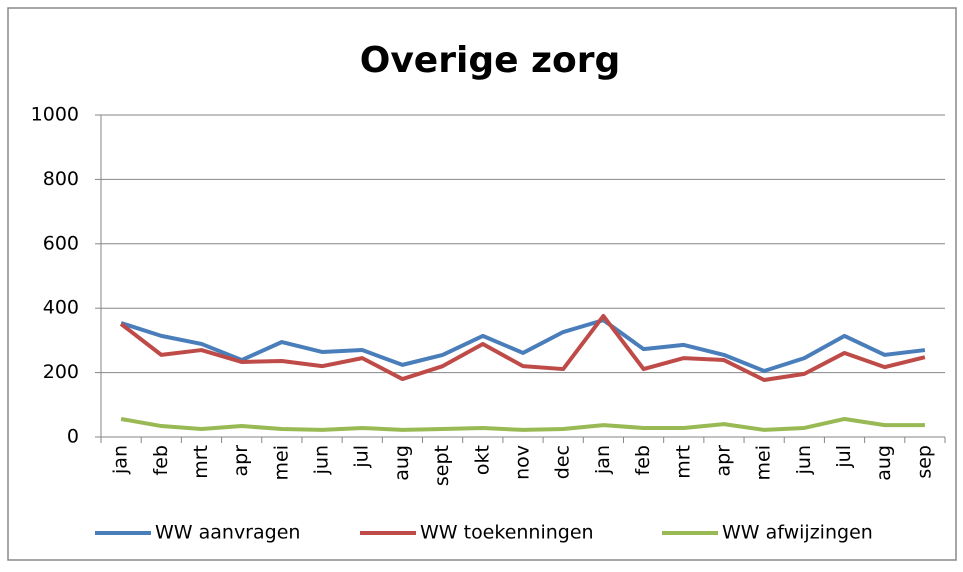 The image size is (963, 572). I want to click on legend-label: WW aanvragen, so click(227, 533).